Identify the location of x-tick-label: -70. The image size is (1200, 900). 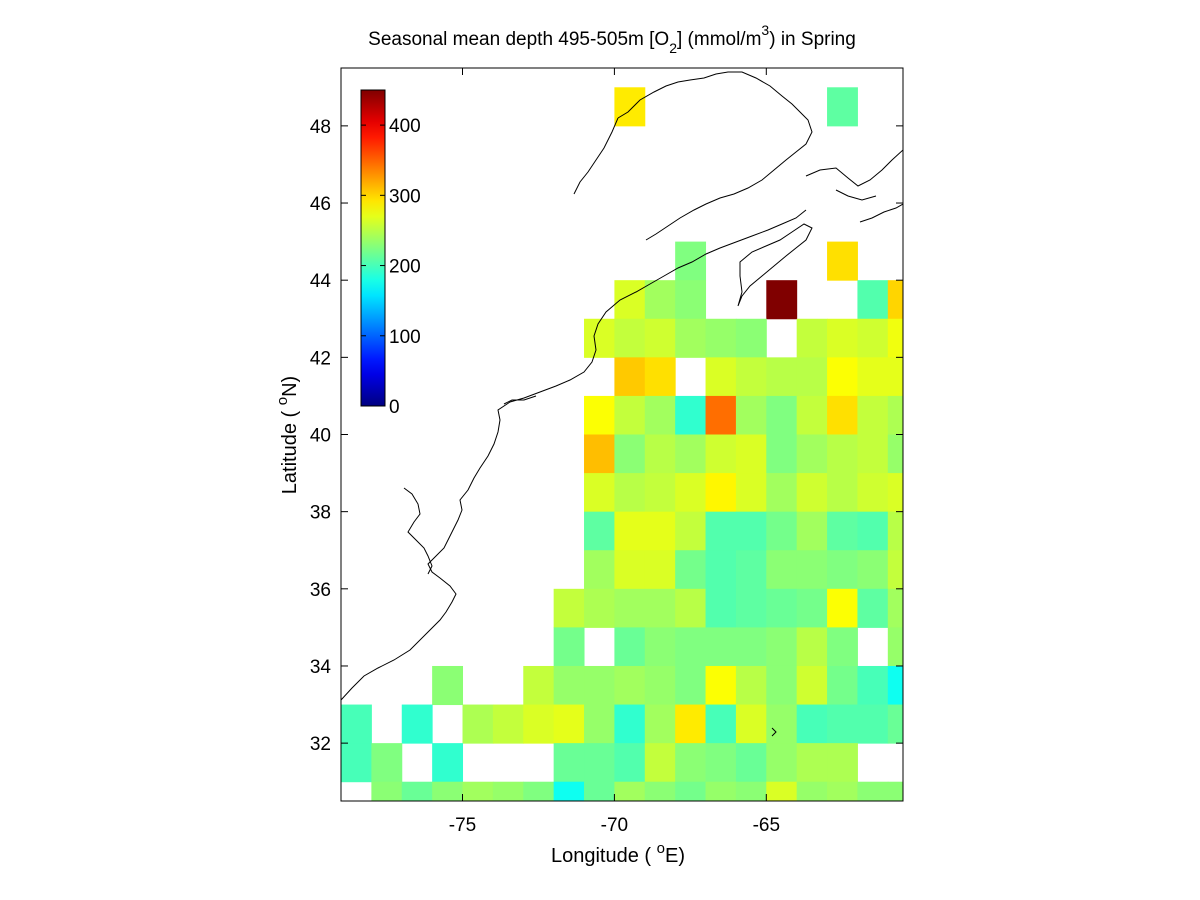
(614, 825).